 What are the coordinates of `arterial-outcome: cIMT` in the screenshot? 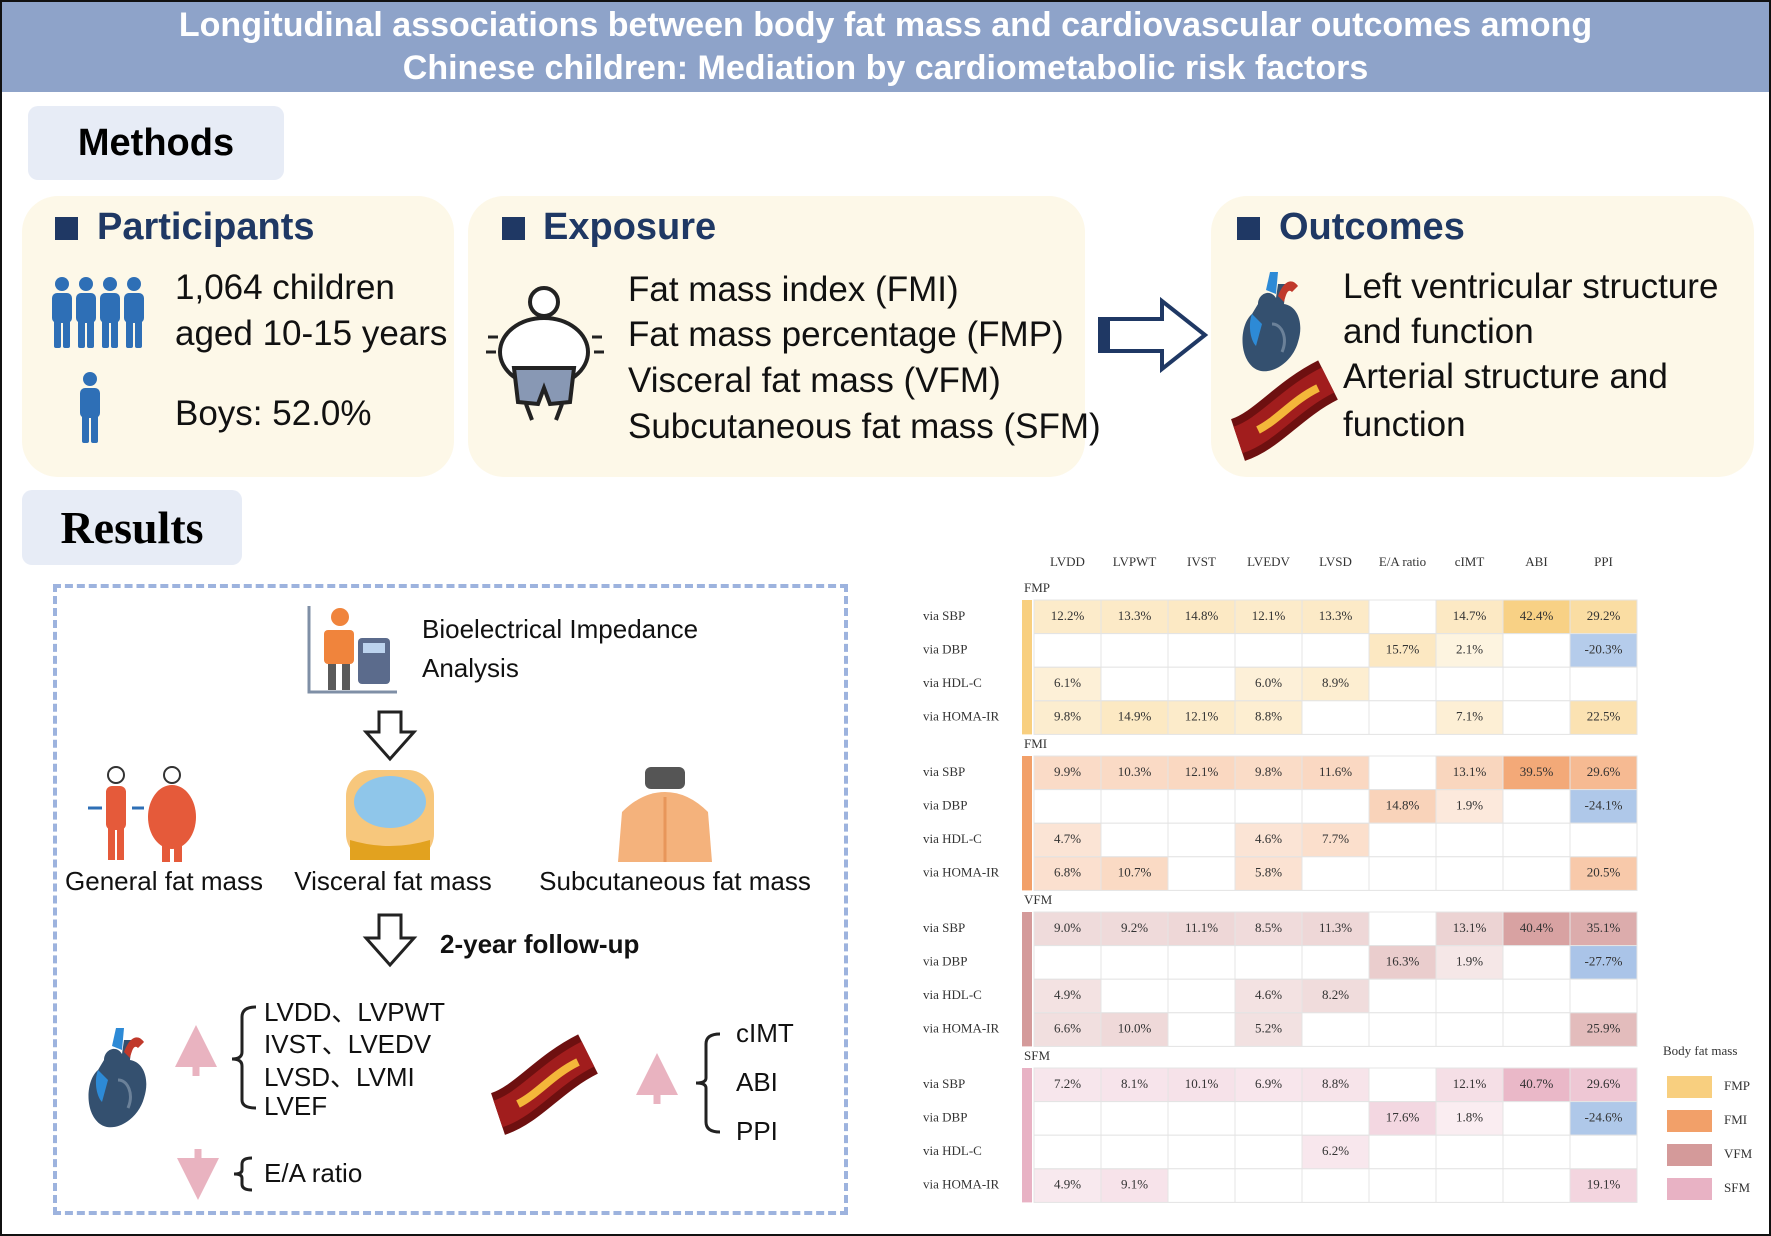 It's located at (765, 1033).